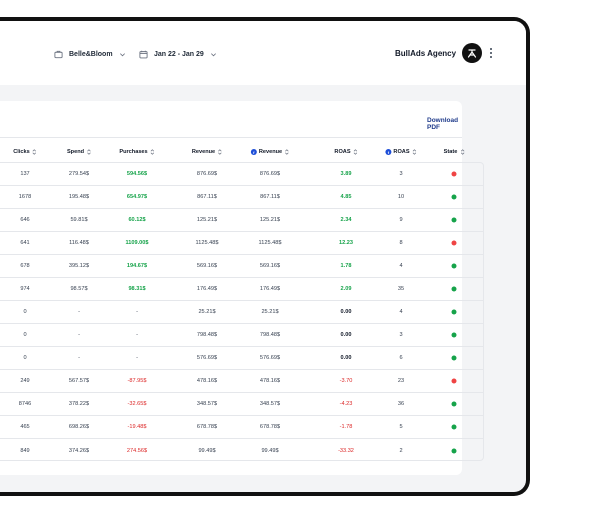 This screenshot has width=601, height=514. I want to click on cell-fb-revenue: 798.48$, so click(270, 335).